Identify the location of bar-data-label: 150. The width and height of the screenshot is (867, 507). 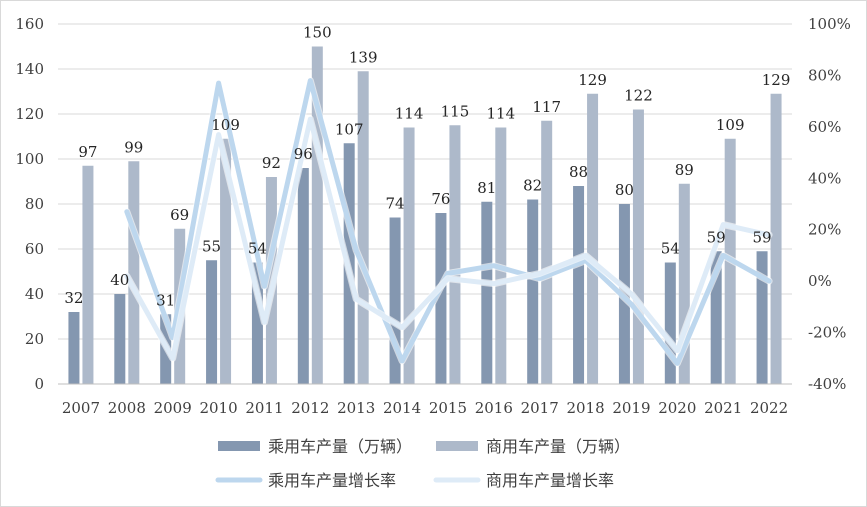
(317, 33).